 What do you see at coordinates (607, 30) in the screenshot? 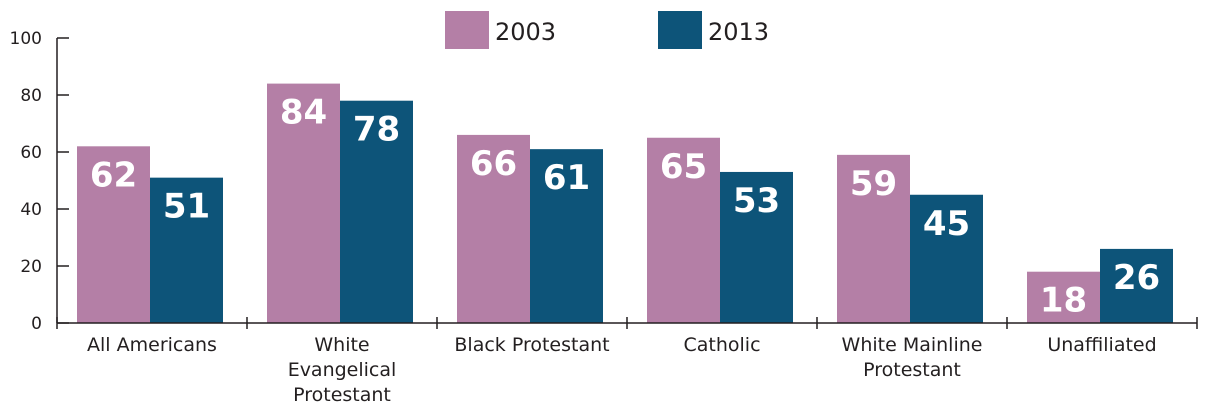
I see `legend: 2003 2013` at bounding box center [607, 30].